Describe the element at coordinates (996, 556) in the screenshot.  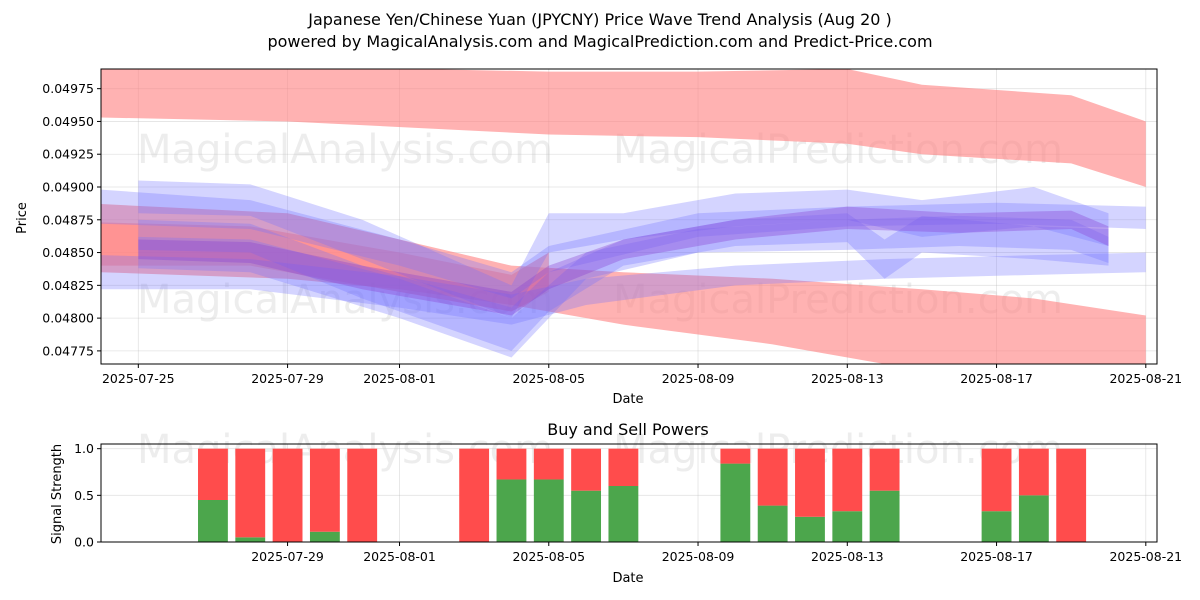
I see `bar-x-tick-label: 2025-08-17` at that location.